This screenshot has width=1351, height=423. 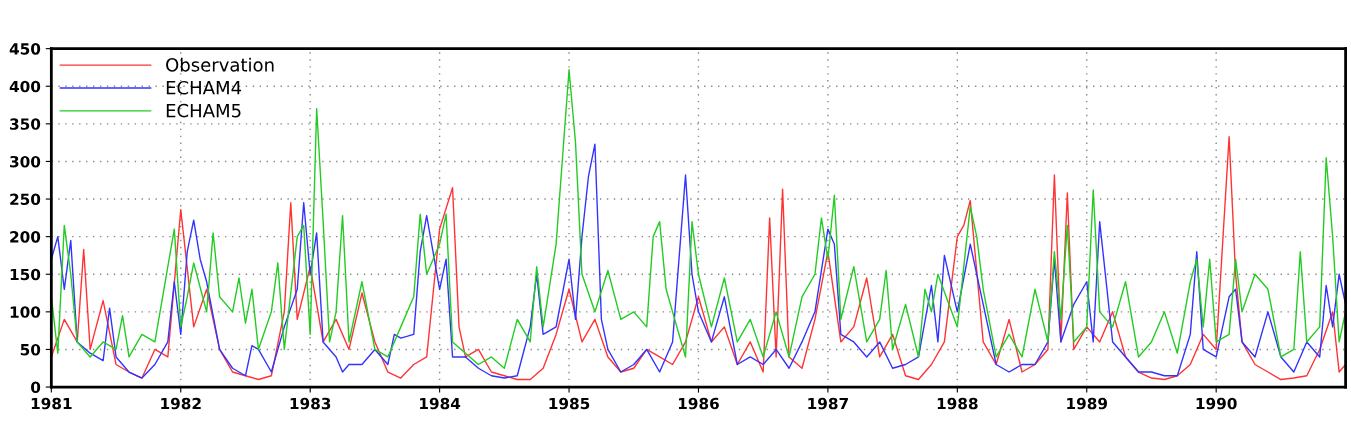 I want to click on x-tick-label: 1989, so click(x=1087, y=403).